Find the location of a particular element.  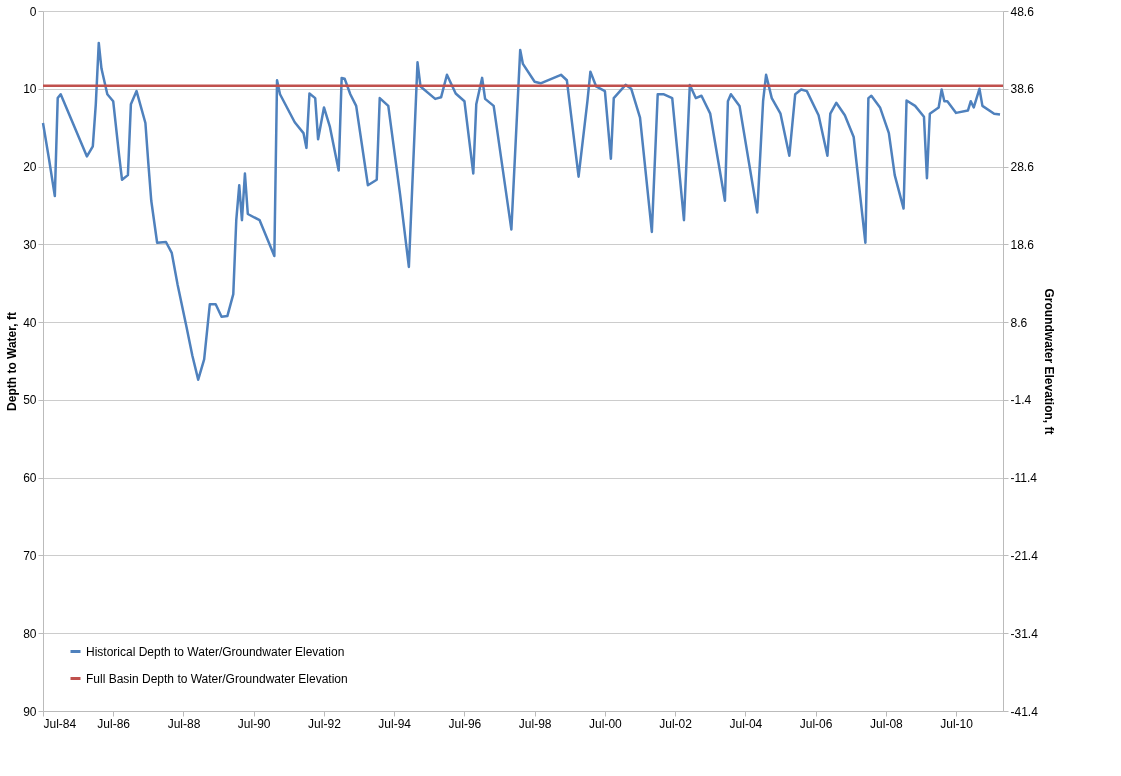

x-tick-label: Jul-88 is located at coordinates (184, 723).